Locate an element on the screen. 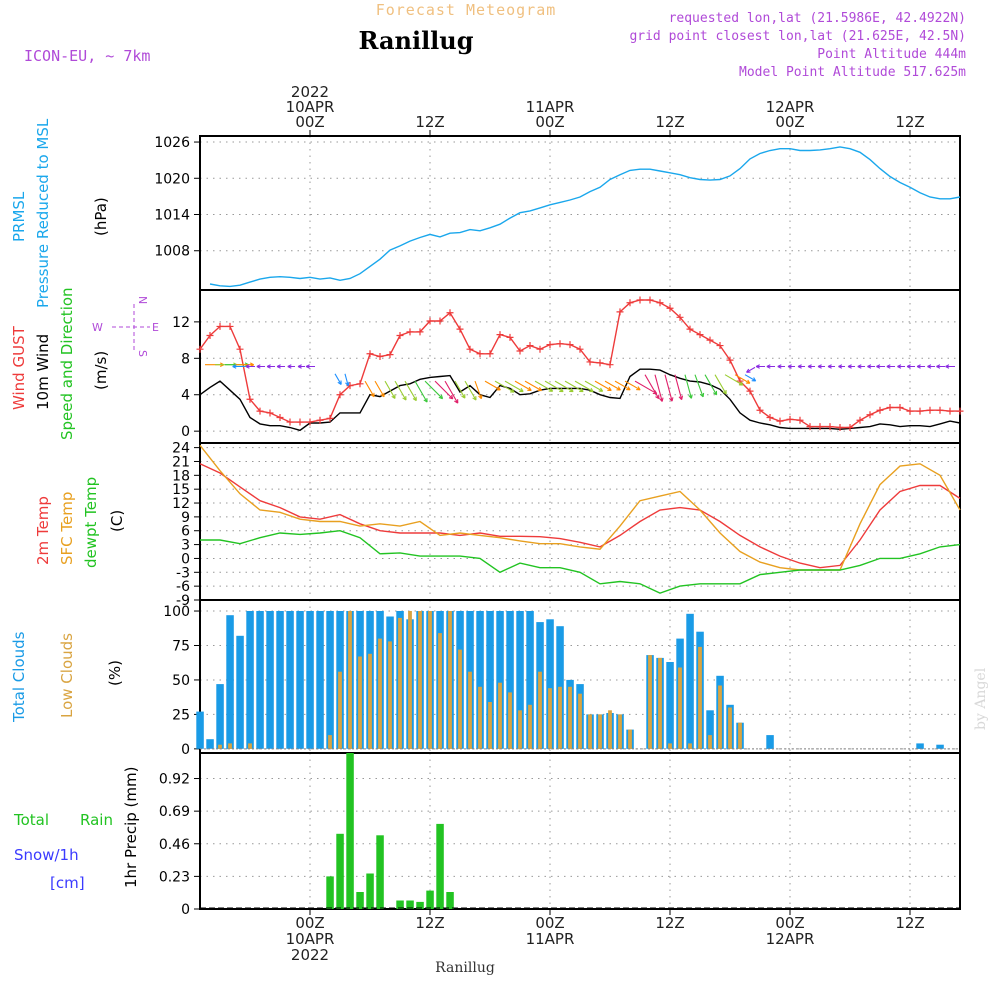  compass-n: N is located at coordinates (142, 300).